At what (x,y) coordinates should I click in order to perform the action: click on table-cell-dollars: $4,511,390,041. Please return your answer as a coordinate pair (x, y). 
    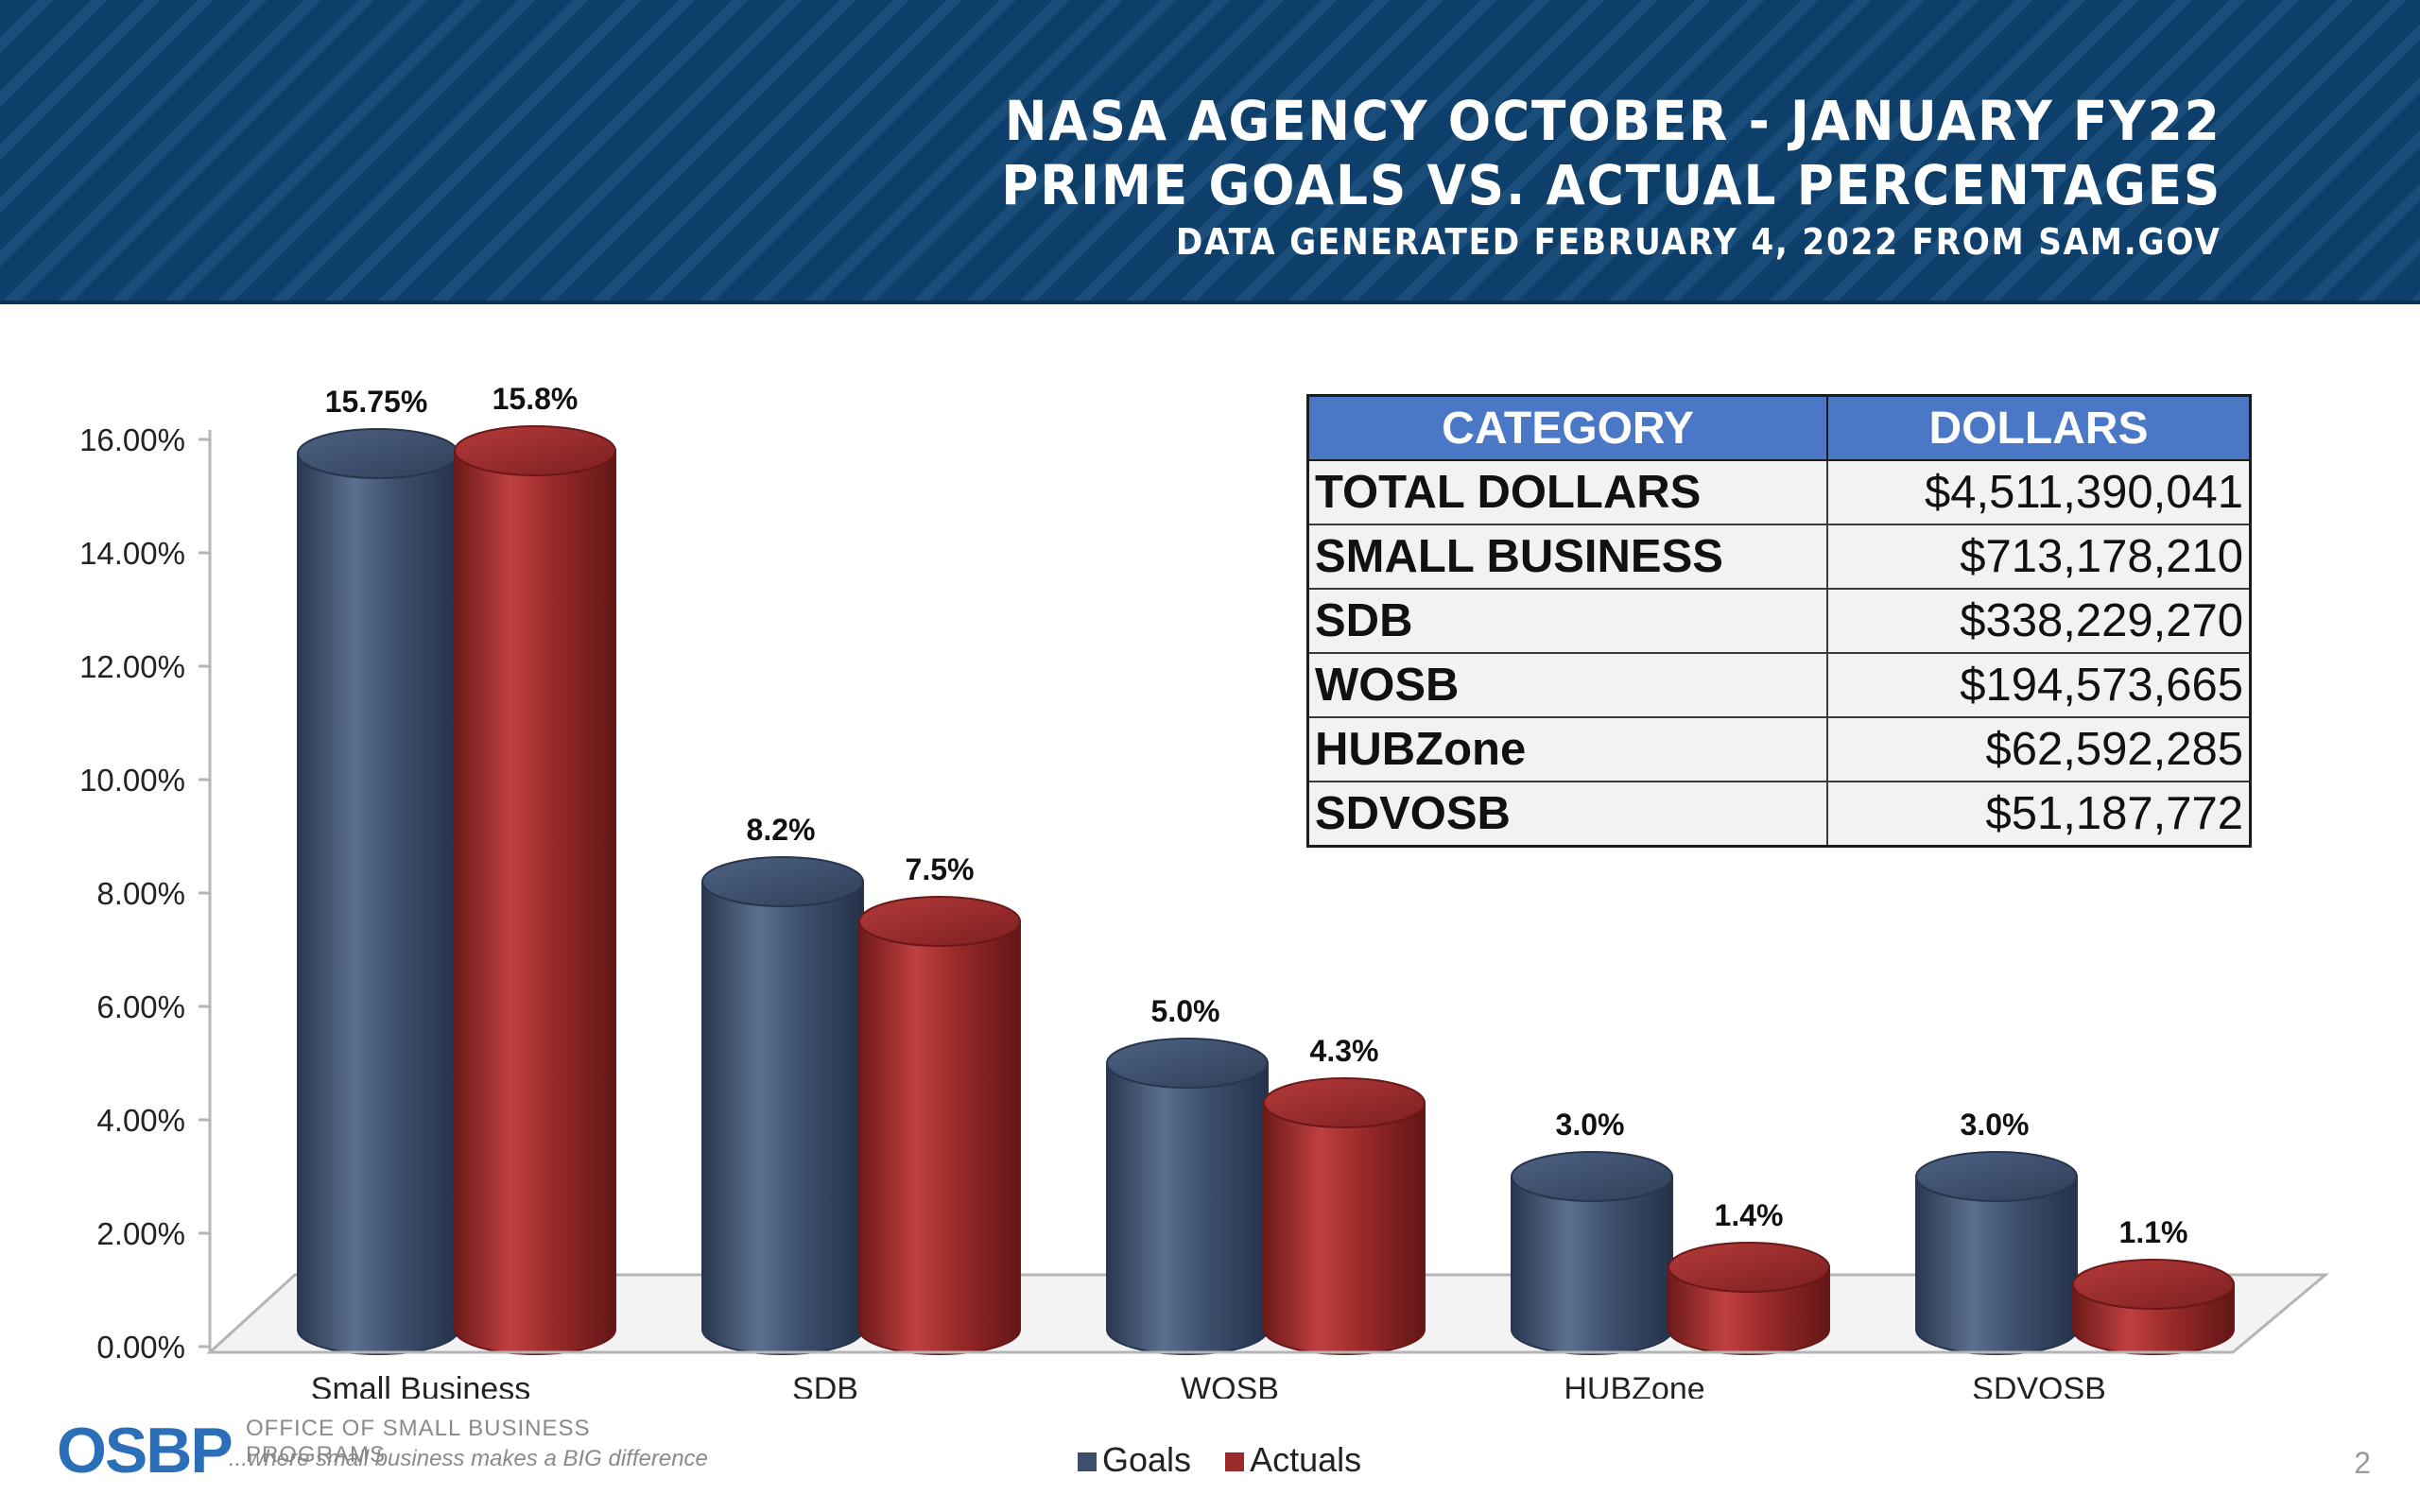
    Looking at the image, I should click on (2039, 492).